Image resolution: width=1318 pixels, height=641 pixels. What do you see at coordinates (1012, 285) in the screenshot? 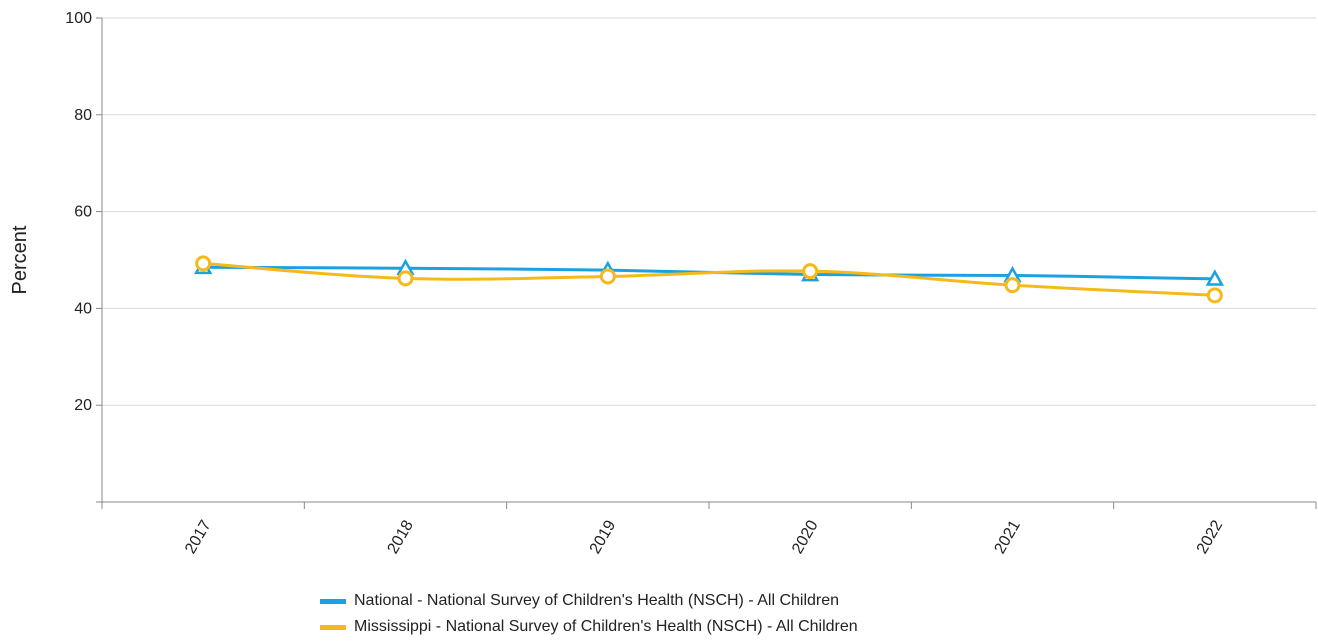
I see `data-point-mississippi-2021` at bounding box center [1012, 285].